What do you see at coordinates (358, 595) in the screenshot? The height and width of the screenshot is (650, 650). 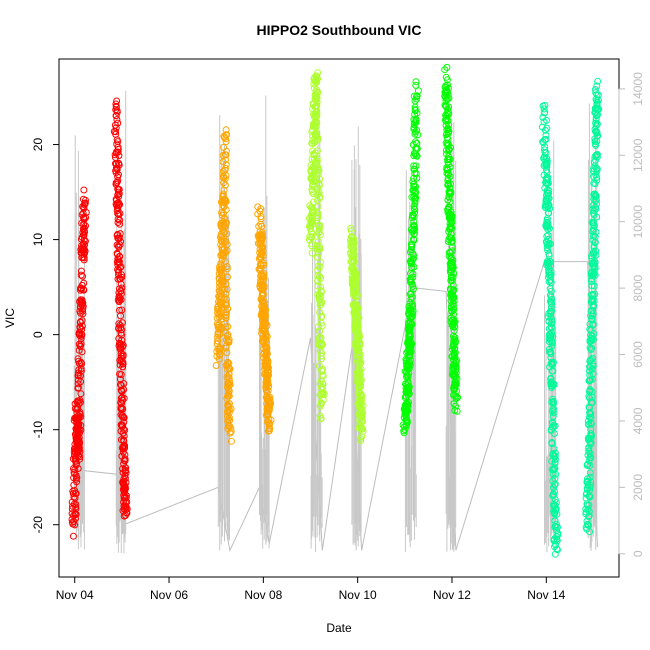 I see `x-tick-label: Nov 10` at bounding box center [358, 595].